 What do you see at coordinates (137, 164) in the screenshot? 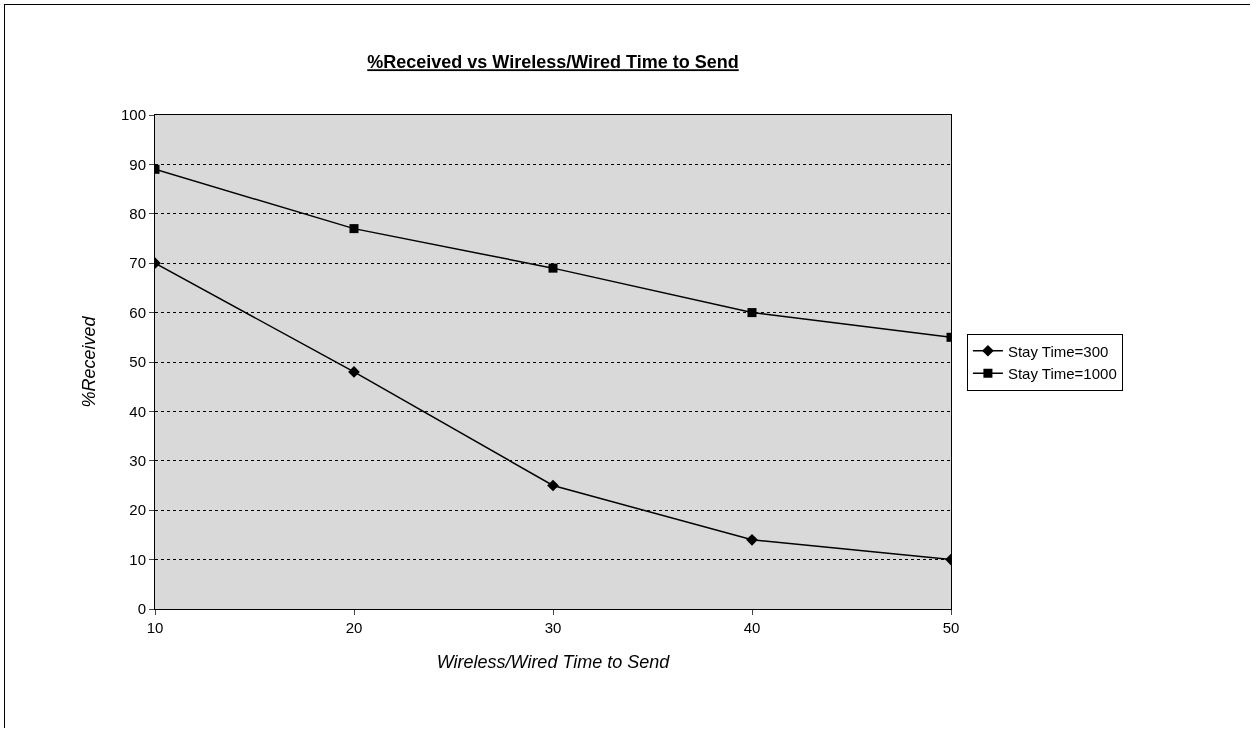
I see `y-tick-label: 90` at bounding box center [137, 164].